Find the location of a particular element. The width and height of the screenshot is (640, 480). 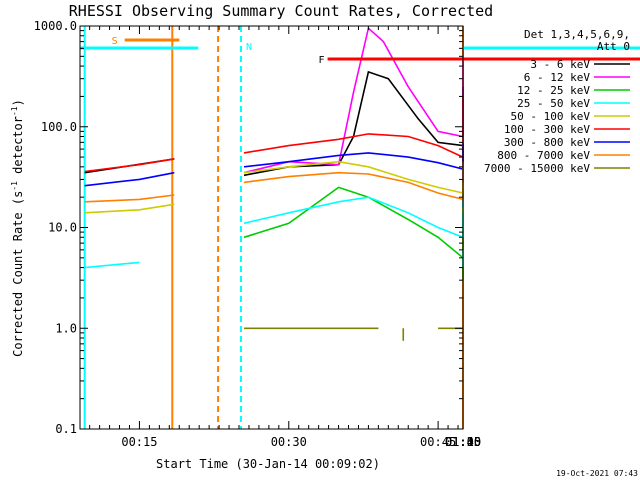

saa-label: S is located at coordinates (115, 41).